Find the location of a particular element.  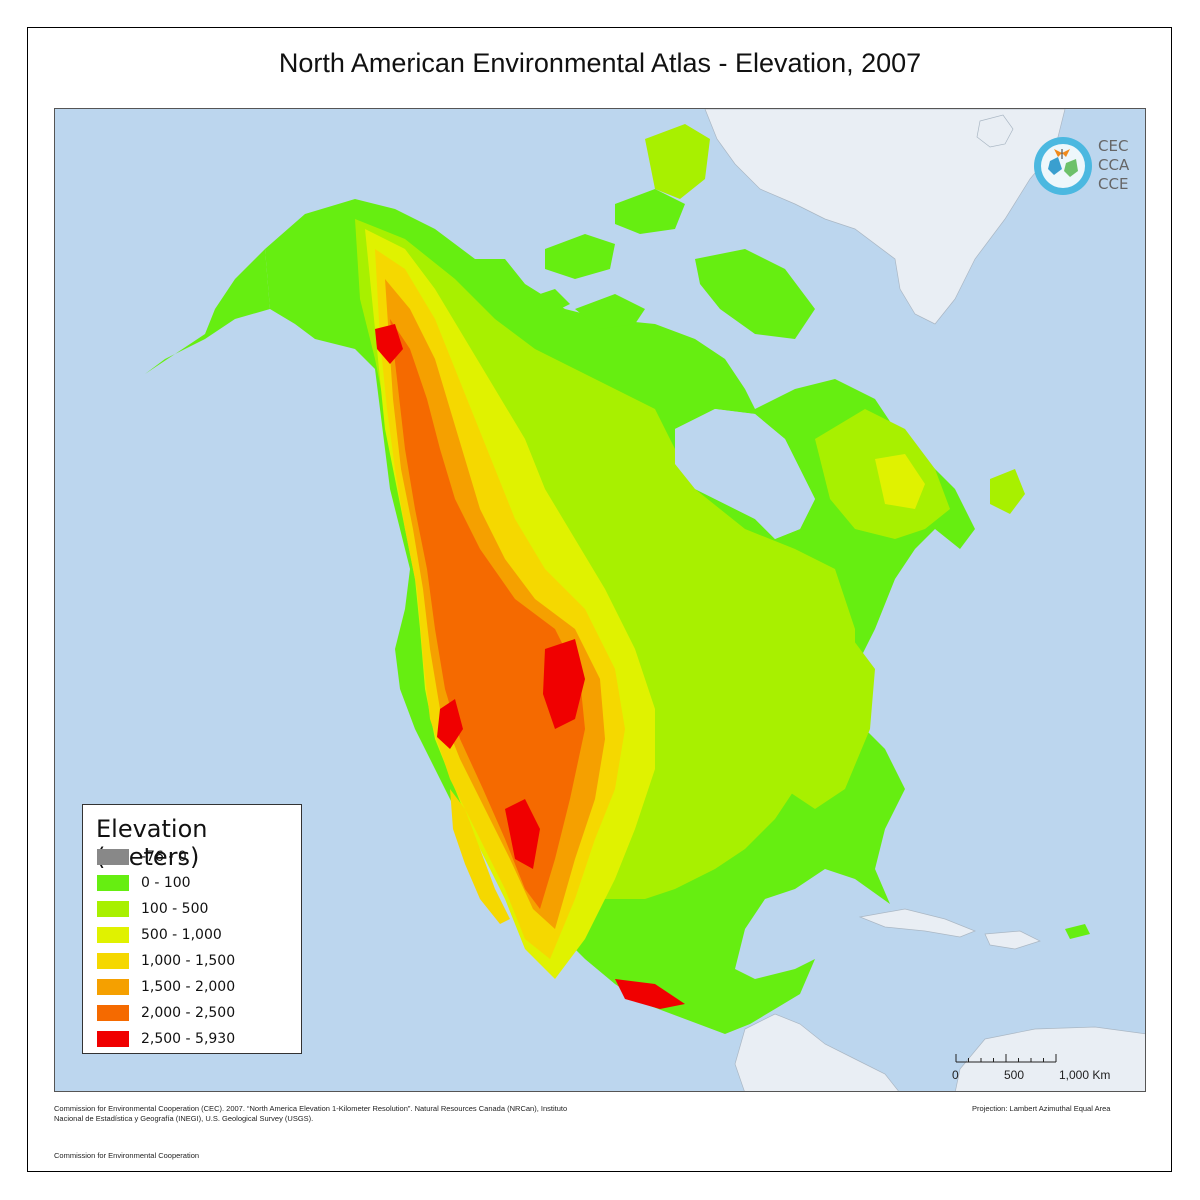

cec-logo-line-2: CCA is located at coordinates (1114, 165).